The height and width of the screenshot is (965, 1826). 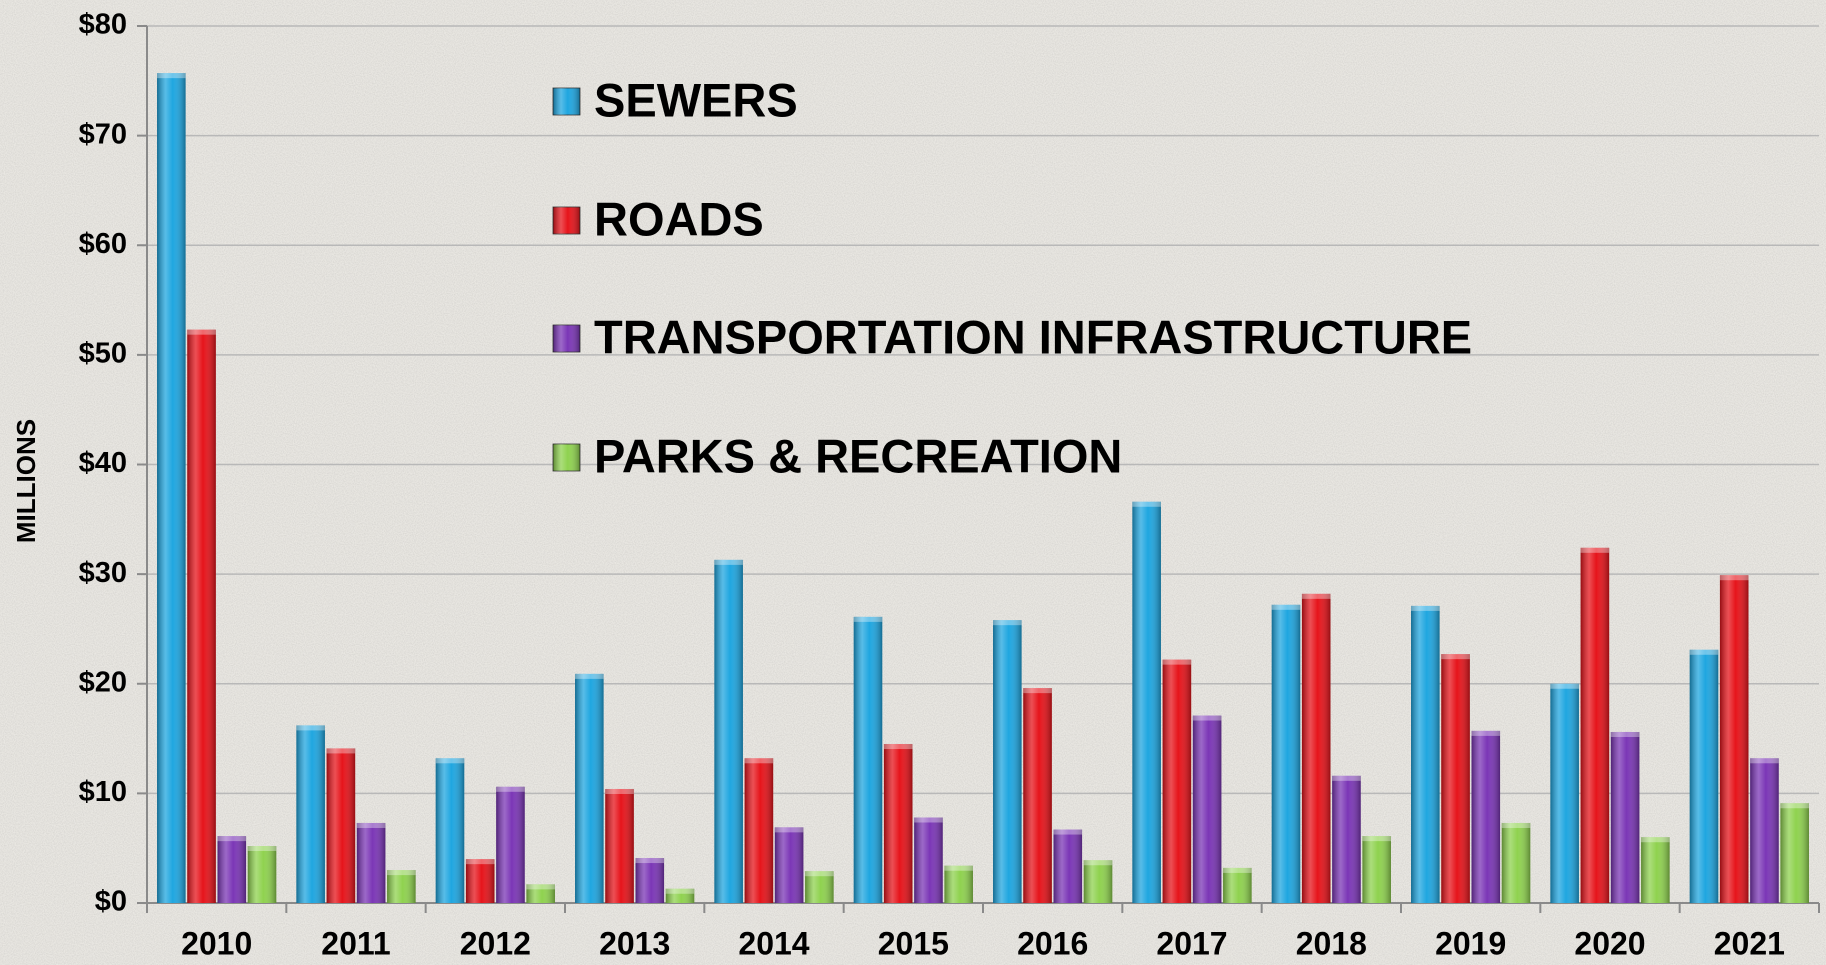 I want to click on legend-label: SEWERS, so click(x=696, y=99).